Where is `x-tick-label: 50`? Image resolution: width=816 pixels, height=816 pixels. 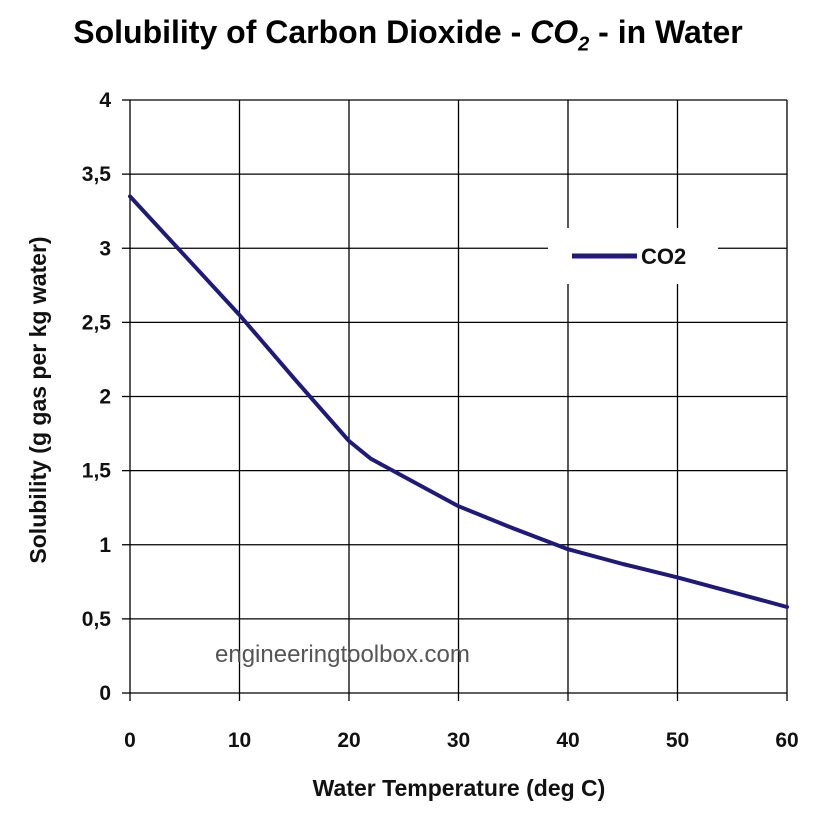
x-tick-label: 50 is located at coordinates (677, 740).